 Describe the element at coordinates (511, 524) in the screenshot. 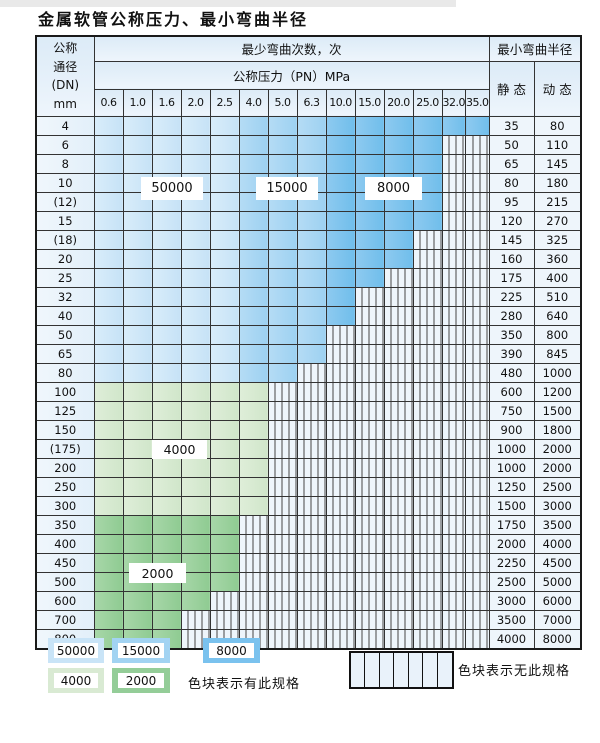

I see `static-radius-cell: 1750` at that location.